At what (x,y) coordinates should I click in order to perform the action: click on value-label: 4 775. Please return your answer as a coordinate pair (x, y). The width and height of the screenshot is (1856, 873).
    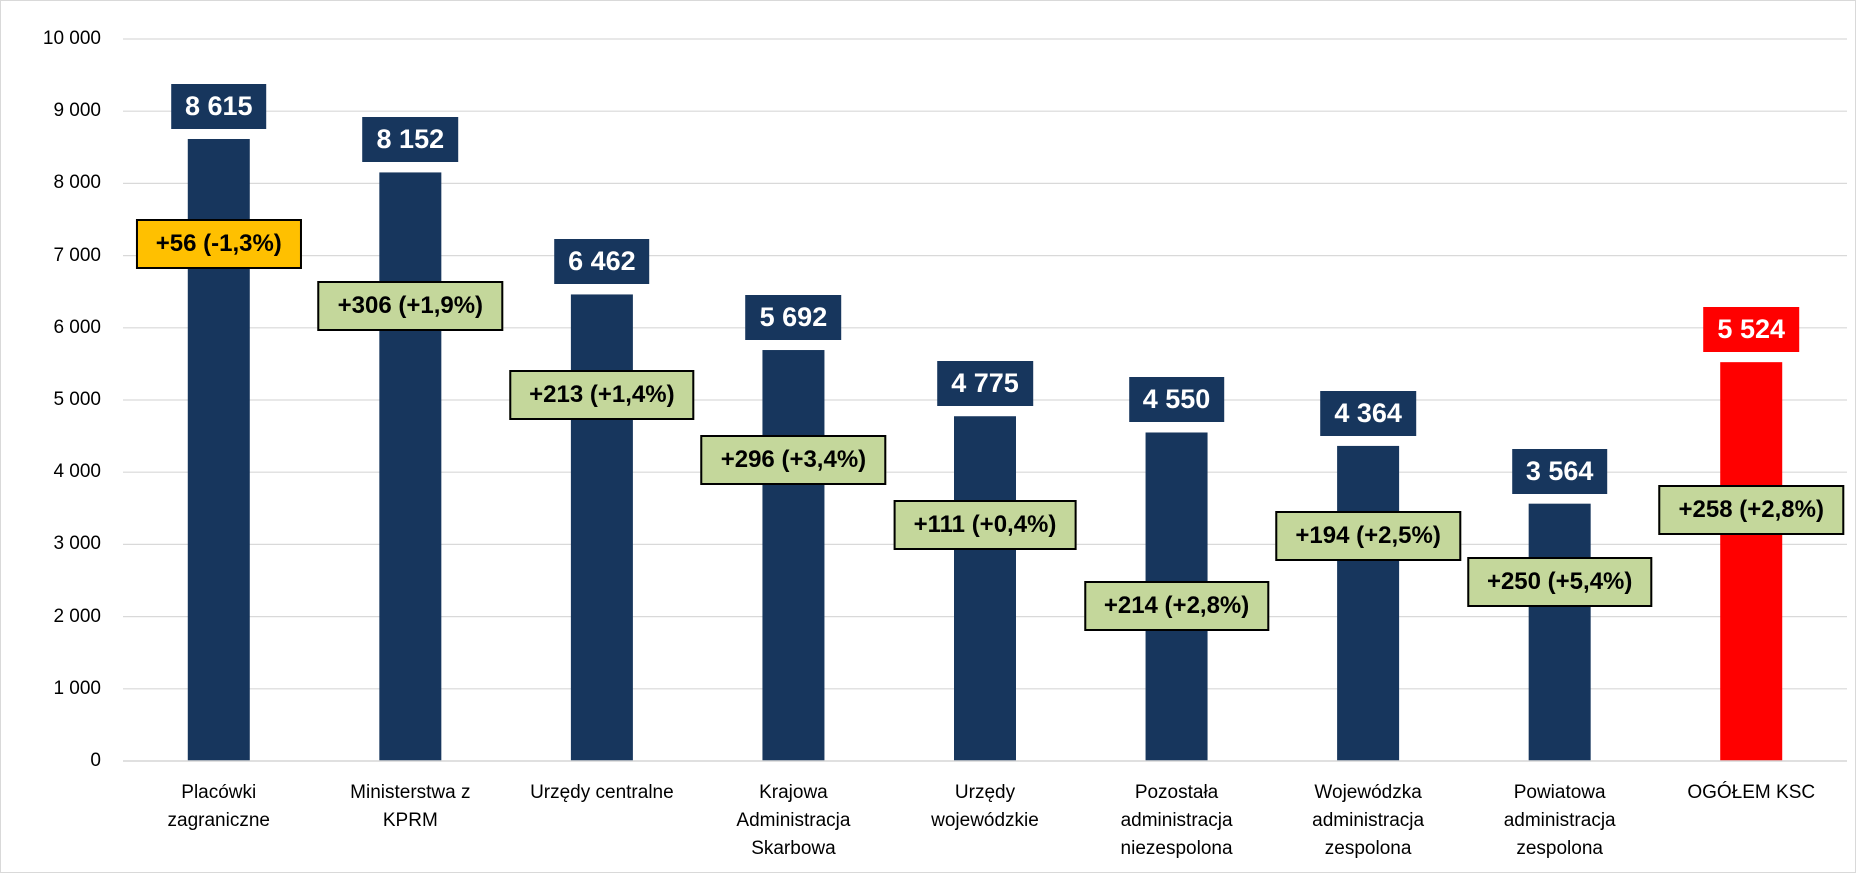
    Looking at the image, I should click on (985, 384).